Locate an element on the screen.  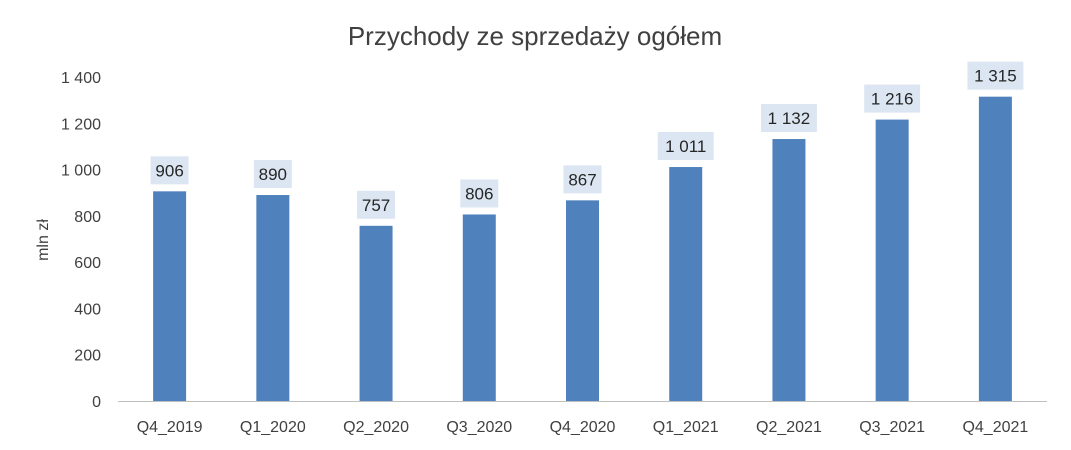
x-tick-label: Q3_2020 is located at coordinates (479, 427).